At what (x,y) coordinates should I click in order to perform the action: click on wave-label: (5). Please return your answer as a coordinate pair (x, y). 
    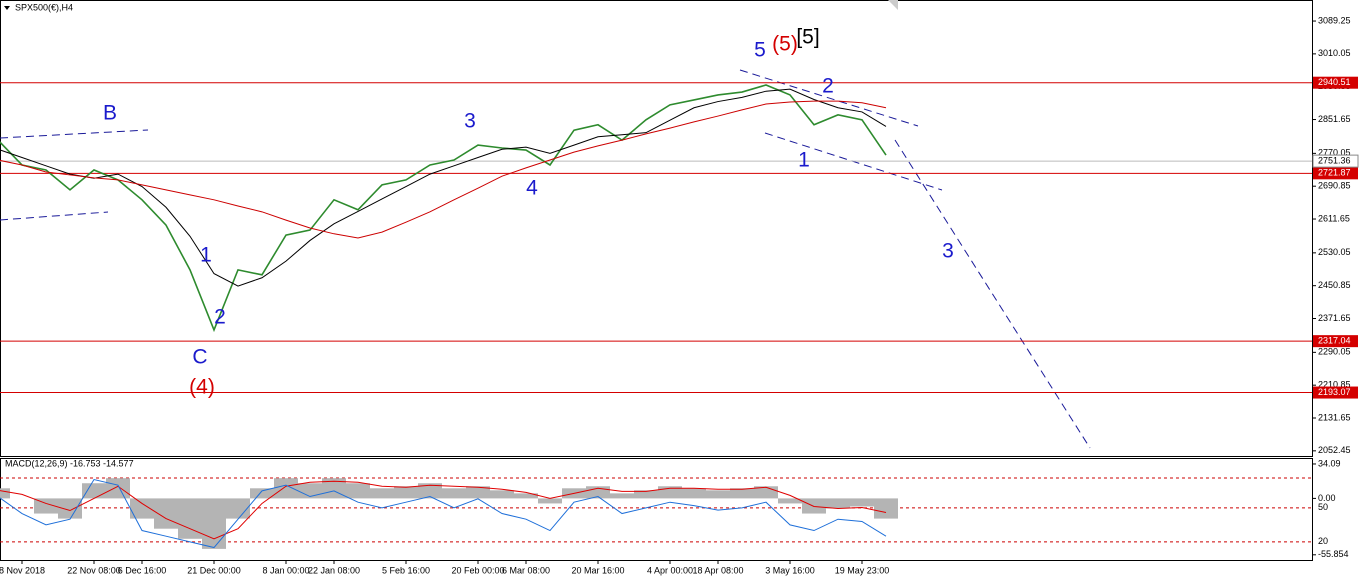
    Looking at the image, I should click on (785, 44).